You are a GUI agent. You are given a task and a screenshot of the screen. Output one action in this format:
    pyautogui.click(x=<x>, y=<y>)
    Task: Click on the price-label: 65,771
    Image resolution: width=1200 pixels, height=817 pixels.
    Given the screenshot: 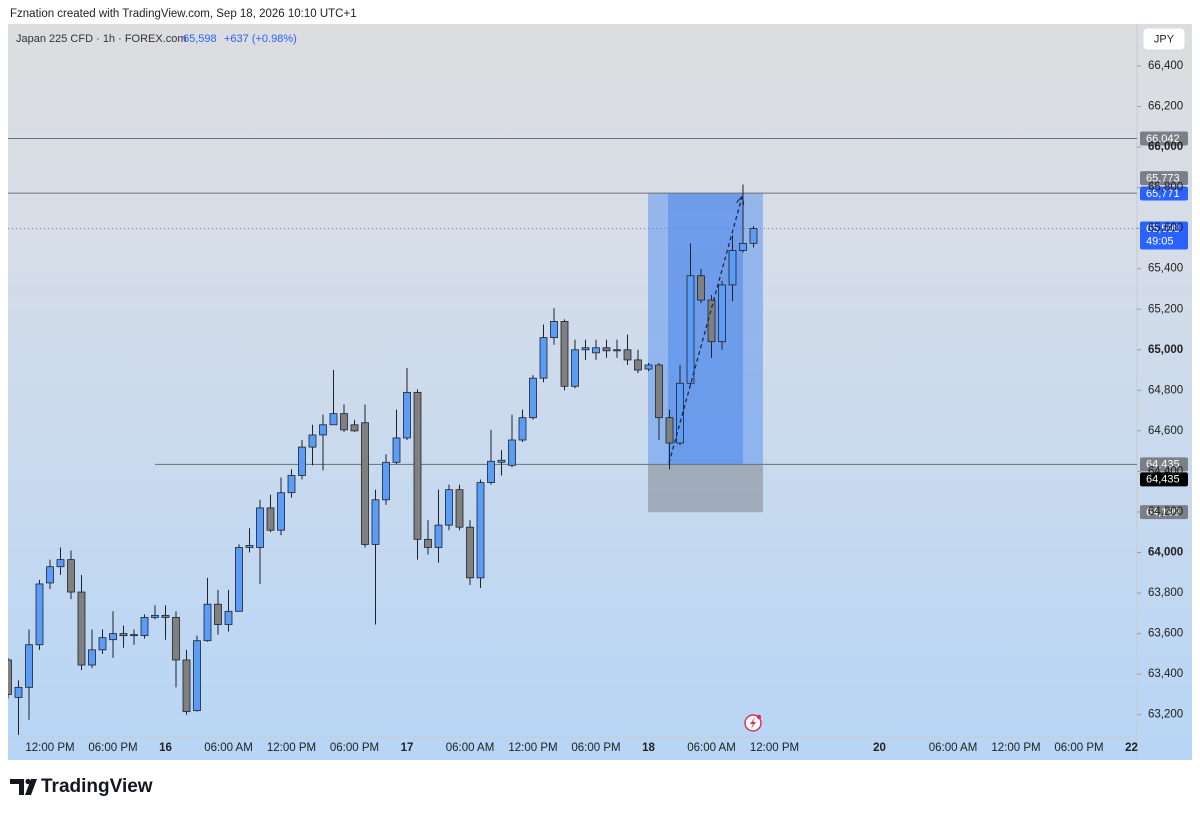 What is the action you would take?
    pyautogui.click(x=1163, y=194)
    